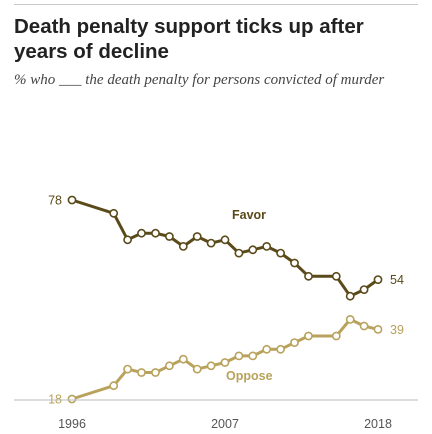 The image size is (432, 434). I want to click on x-tick-label: 2007, so click(225, 424).